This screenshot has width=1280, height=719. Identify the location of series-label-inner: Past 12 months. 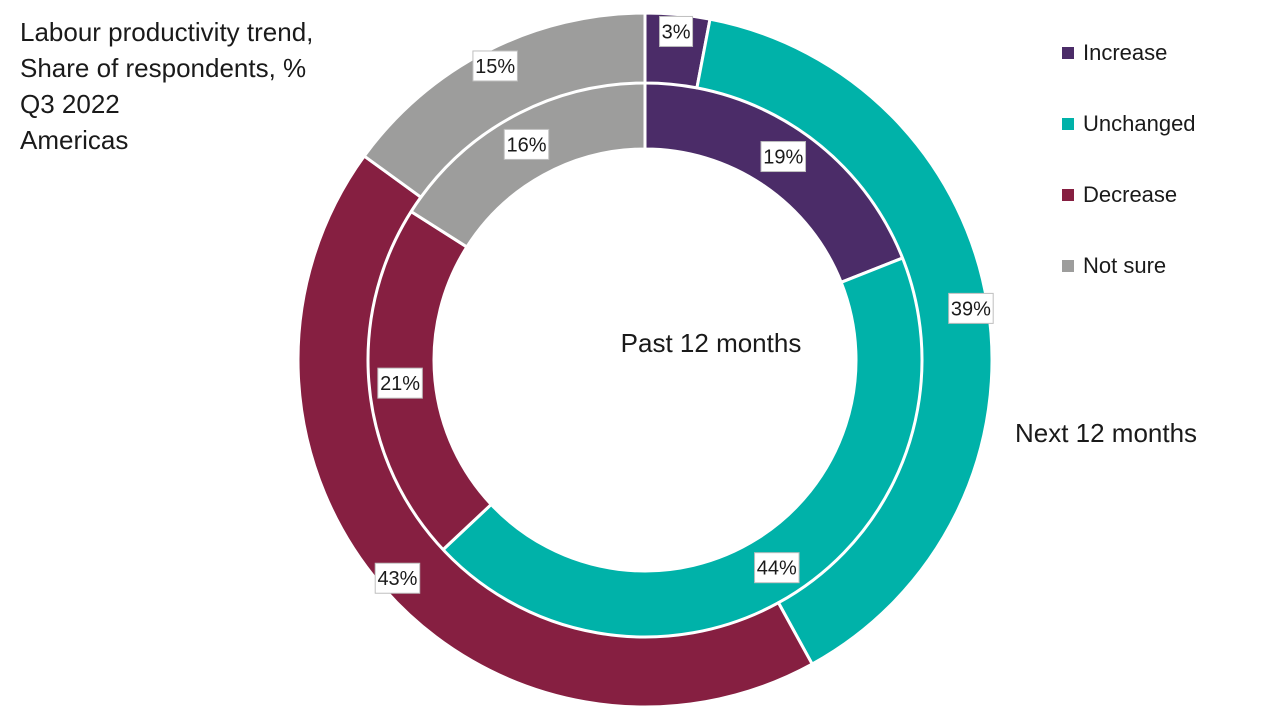
(711, 343).